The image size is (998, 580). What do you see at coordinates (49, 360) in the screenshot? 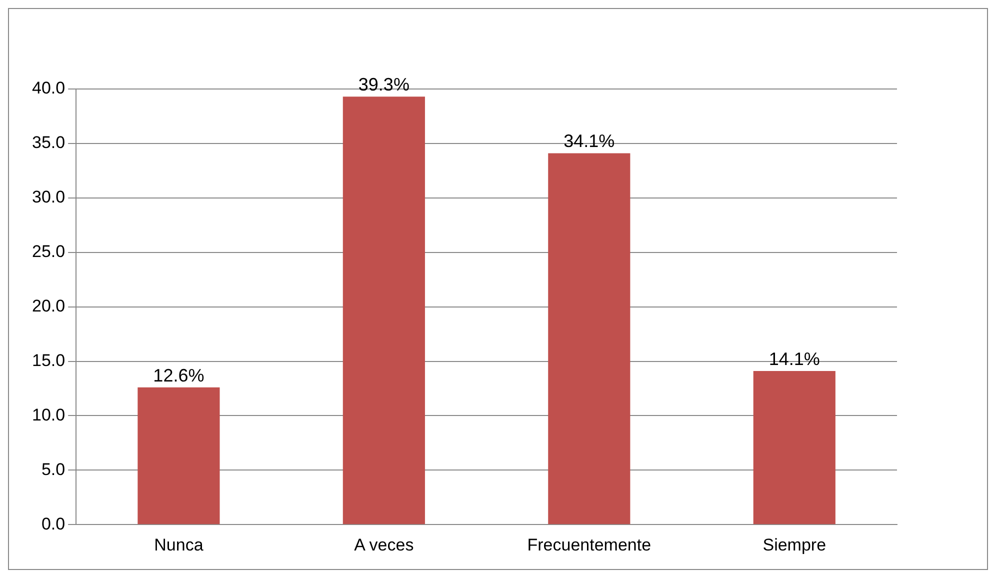
I see `y-tick-label: 15.0` at bounding box center [49, 360].